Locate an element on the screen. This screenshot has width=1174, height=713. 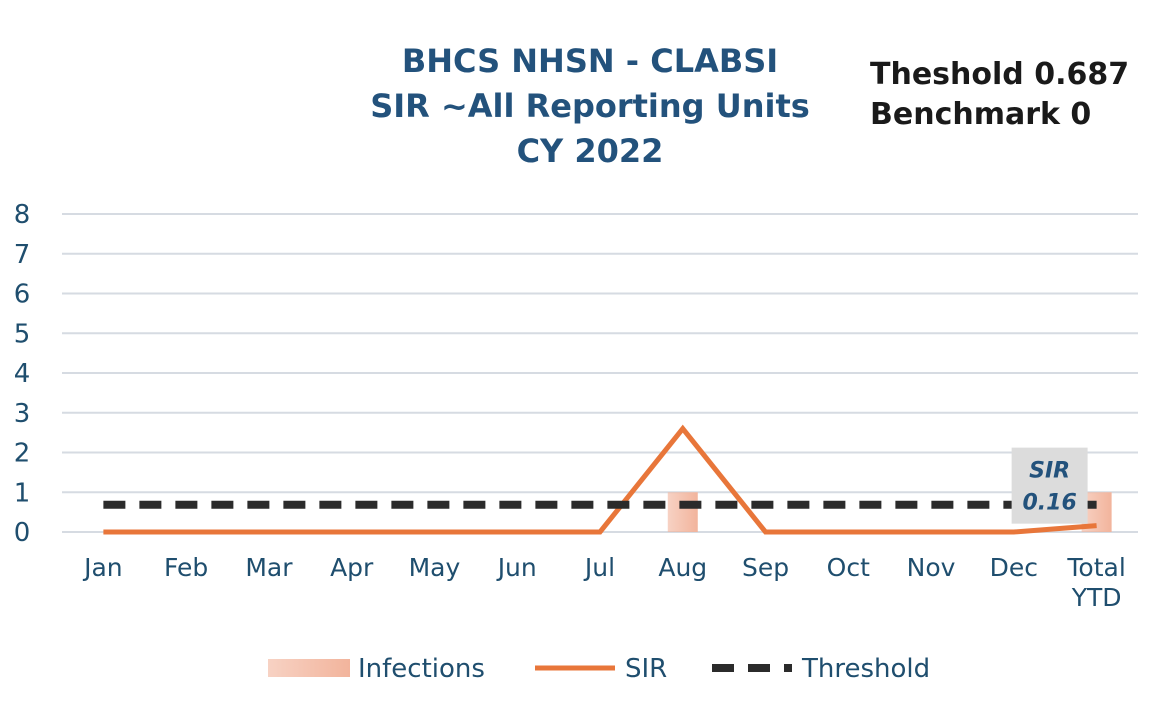
x-tick-label: Total YTD is located at coordinates (1096, 582).